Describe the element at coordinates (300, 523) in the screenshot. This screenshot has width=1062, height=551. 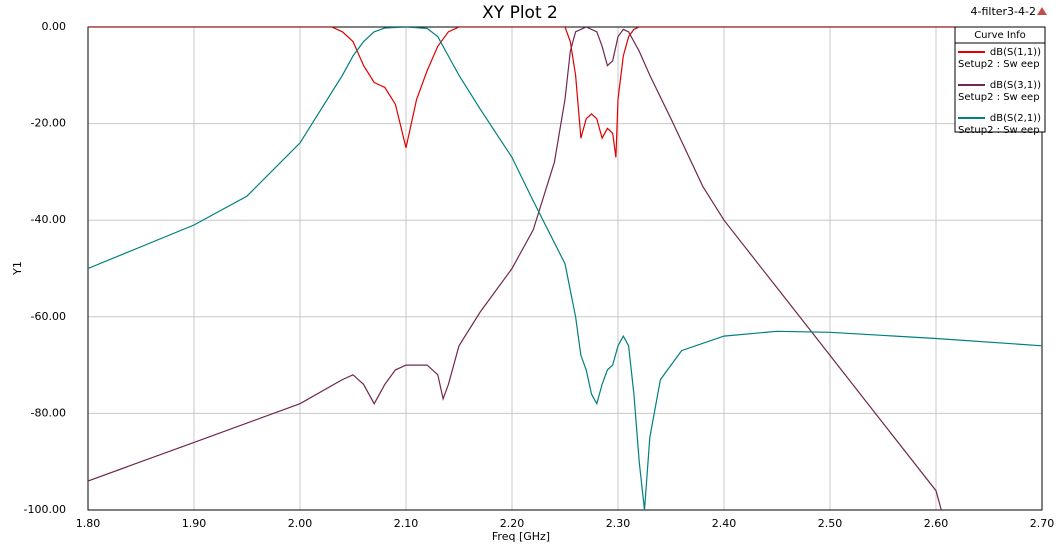
I see `x-tick-label: 2.00` at that location.